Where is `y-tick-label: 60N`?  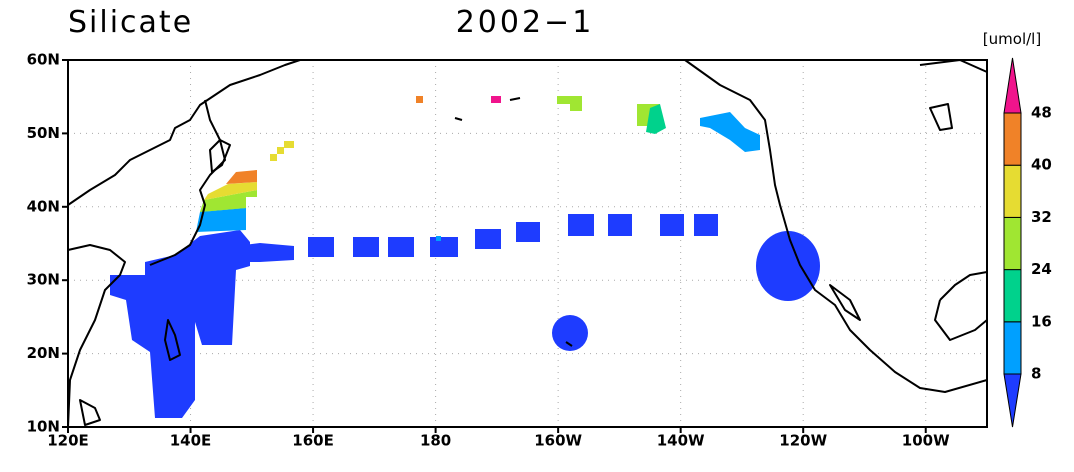 y-tick-label: 60N is located at coordinates (43, 60).